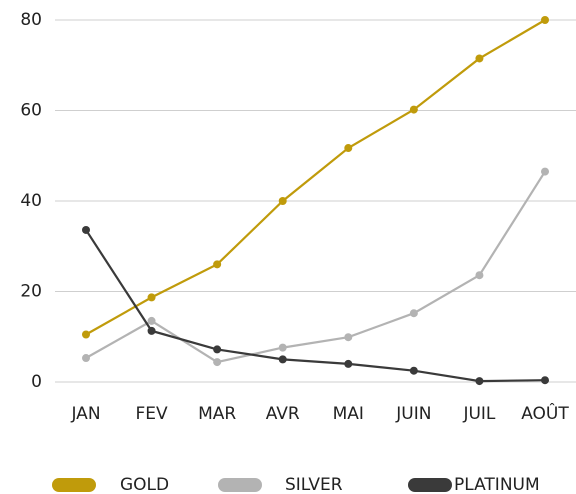 Image resolution: width=576 pixels, height=494 pixels. What do you see at coordinates (283, 414) in the screenshot?
I see `x-tick-label: AVR` at bounding box center [283, 414].